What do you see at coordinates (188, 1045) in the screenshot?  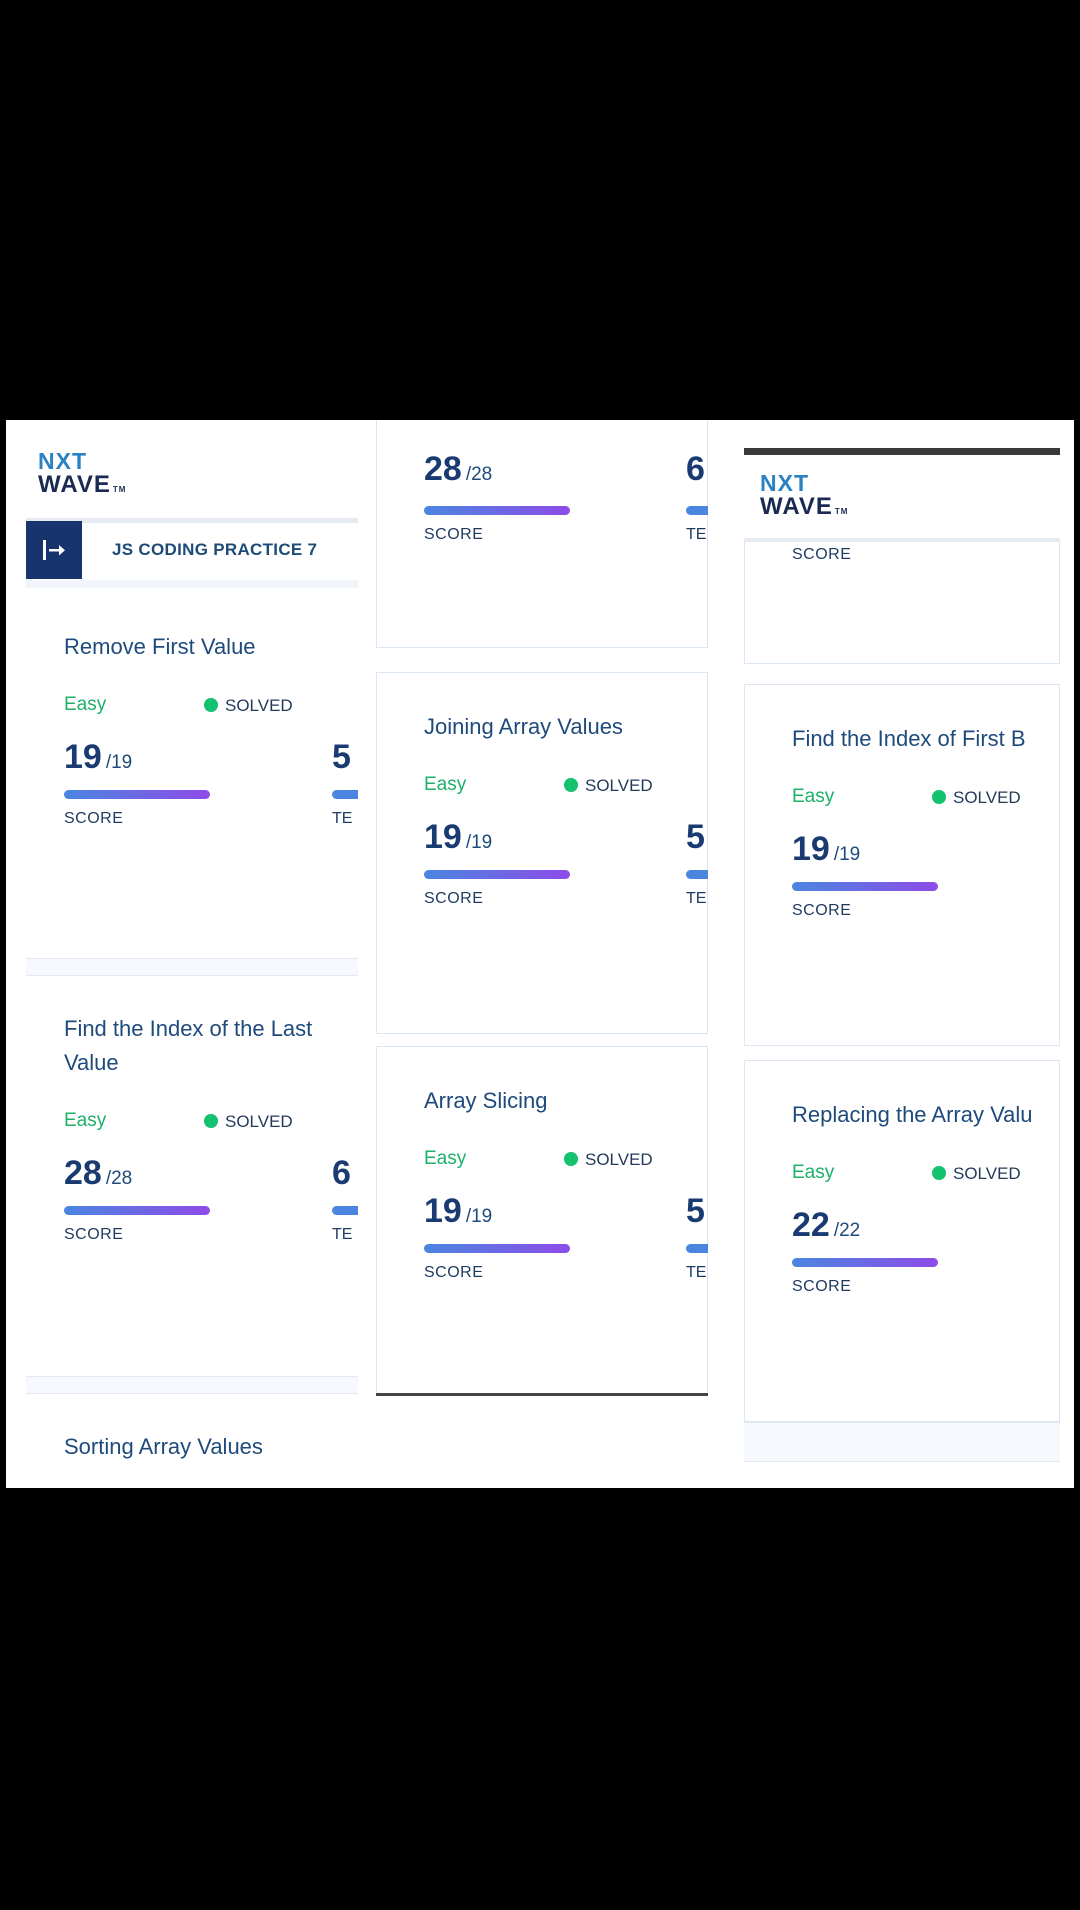 I see `question-title: Find the Index of the Last Value` at bounding box center [188, 1045].